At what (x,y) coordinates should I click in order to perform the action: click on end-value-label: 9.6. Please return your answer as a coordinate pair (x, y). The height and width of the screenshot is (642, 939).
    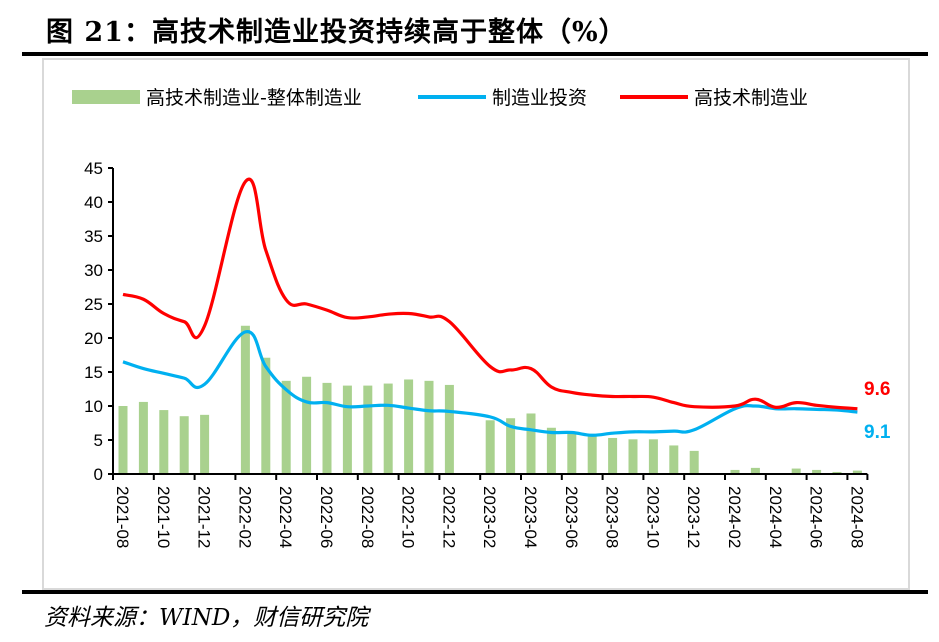
    Looking at the image, I should click on (877, 389).